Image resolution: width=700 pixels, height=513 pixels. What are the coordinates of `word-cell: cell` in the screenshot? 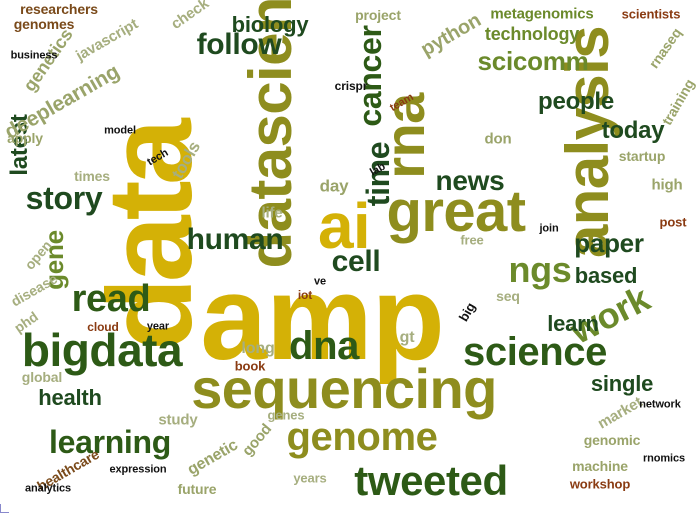 It's located at (356, 261).